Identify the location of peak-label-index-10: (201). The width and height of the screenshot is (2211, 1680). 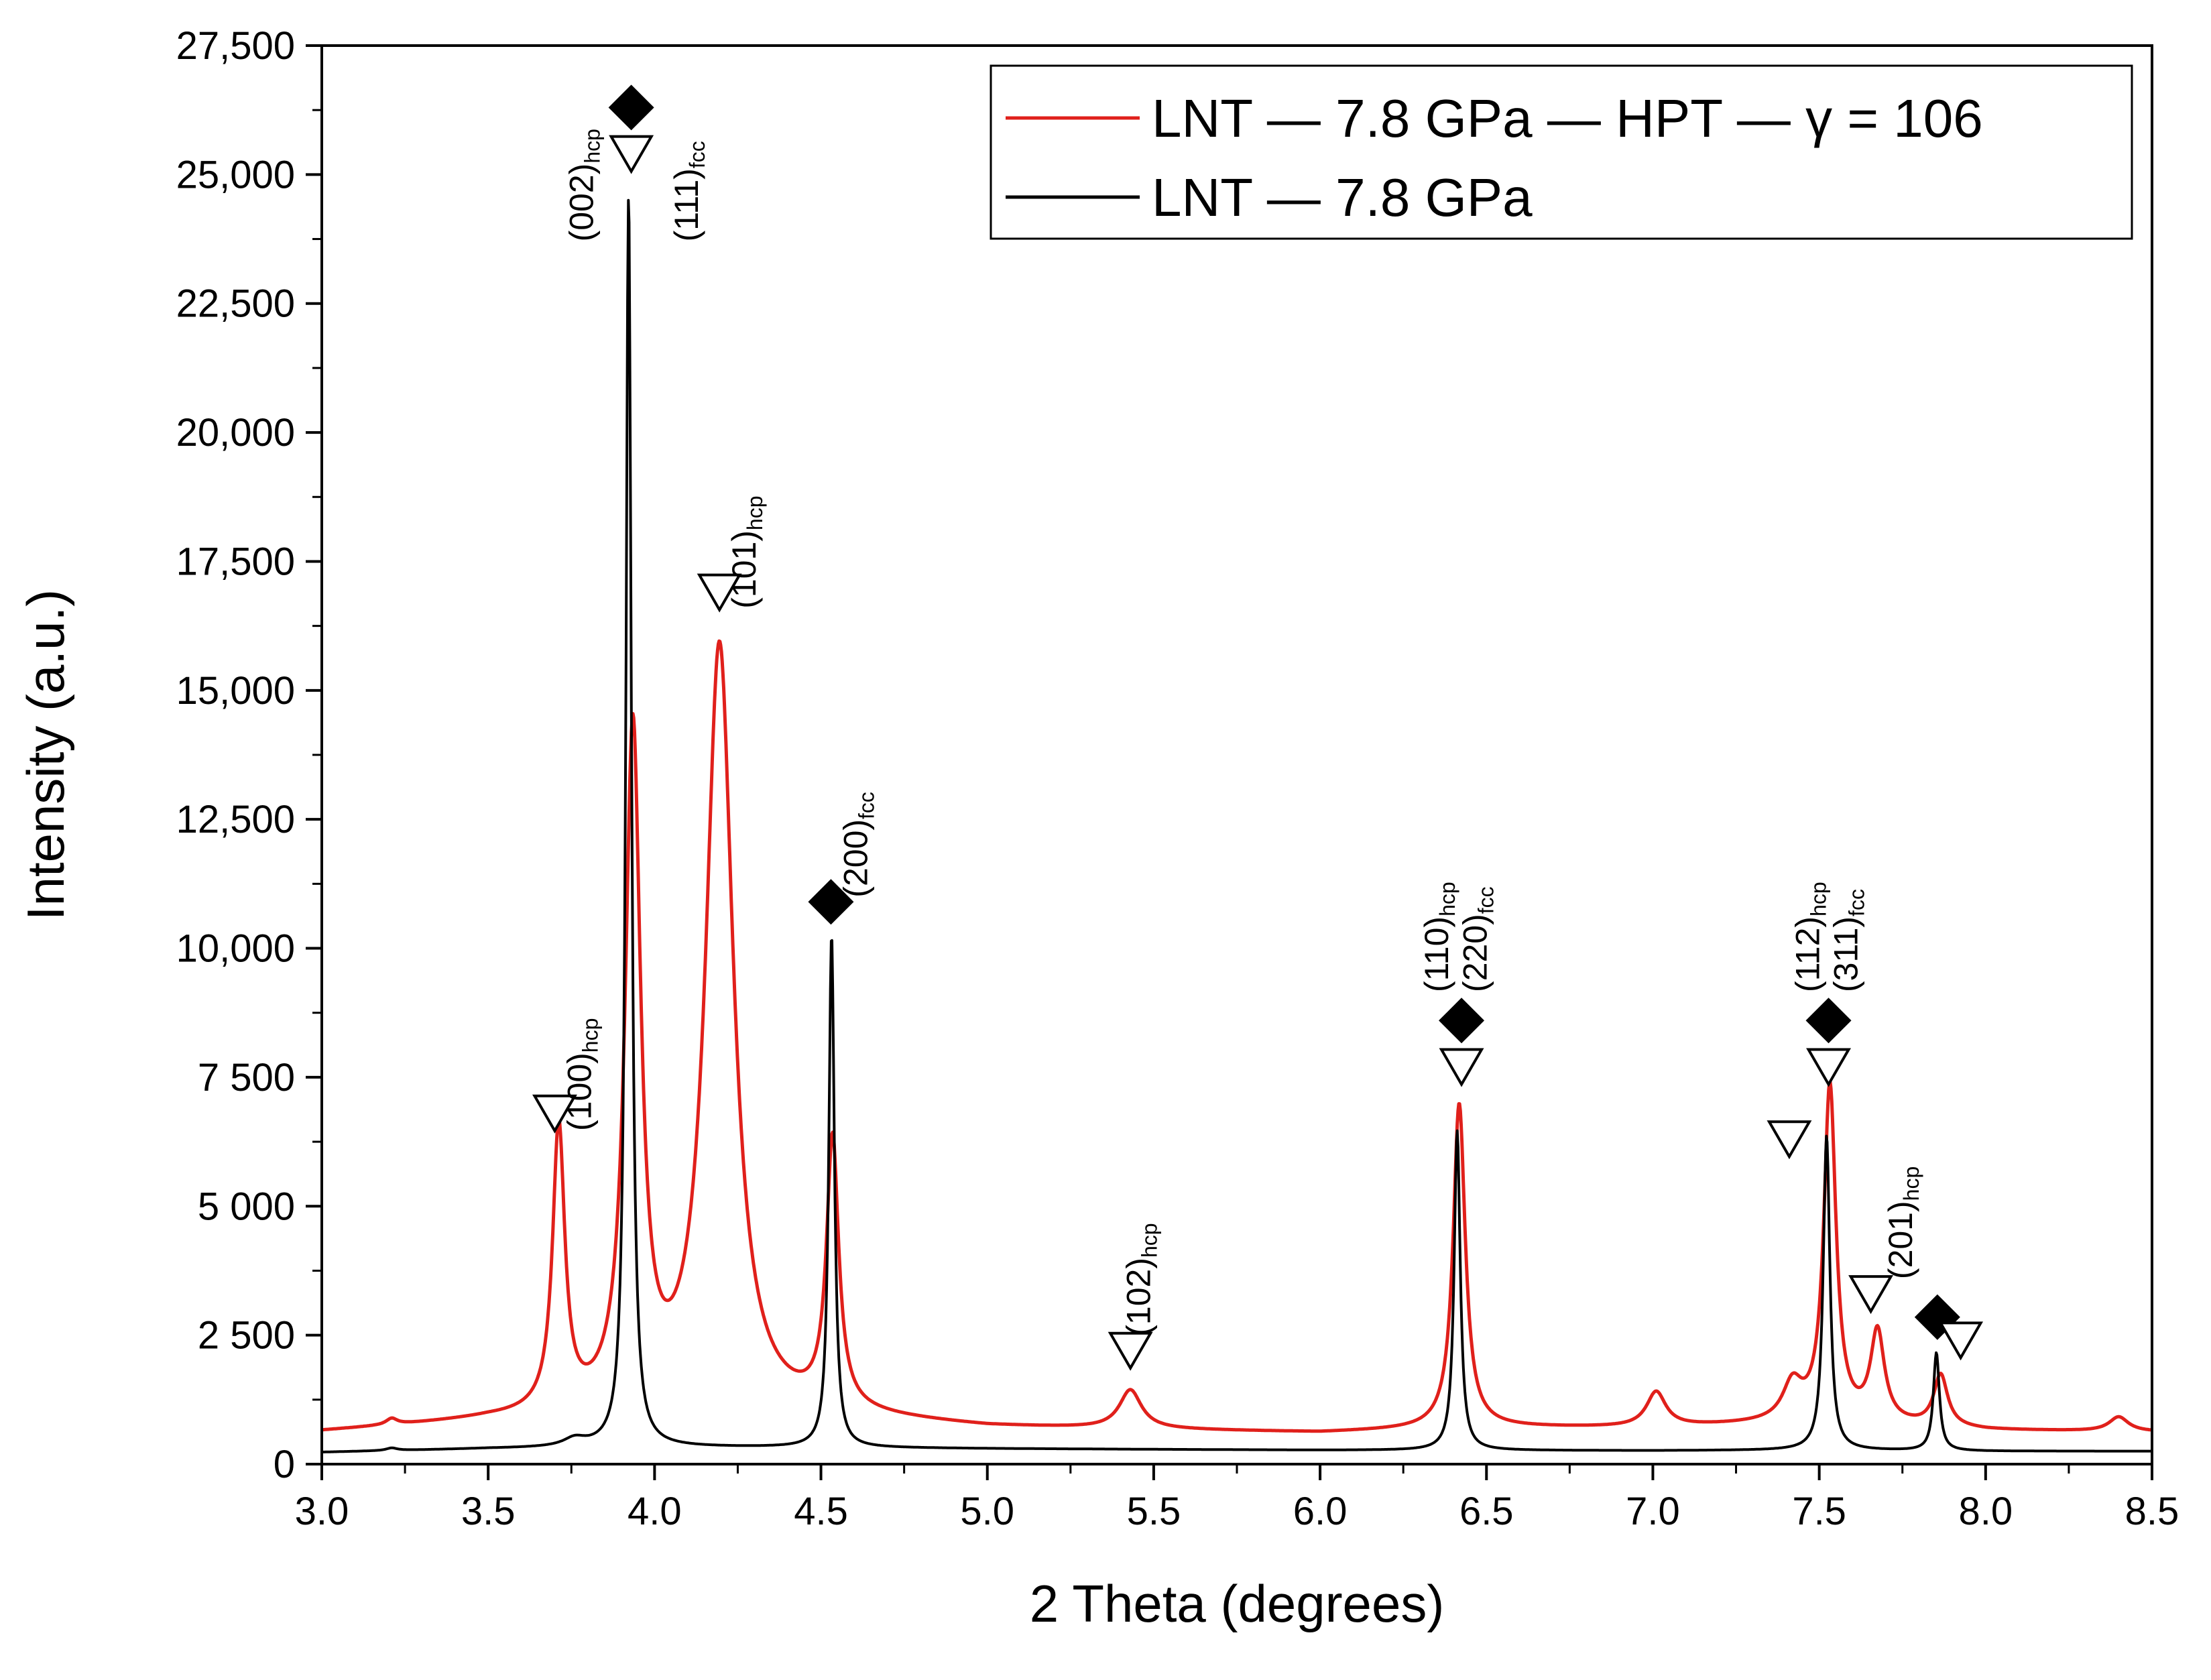
(1900, 1240).